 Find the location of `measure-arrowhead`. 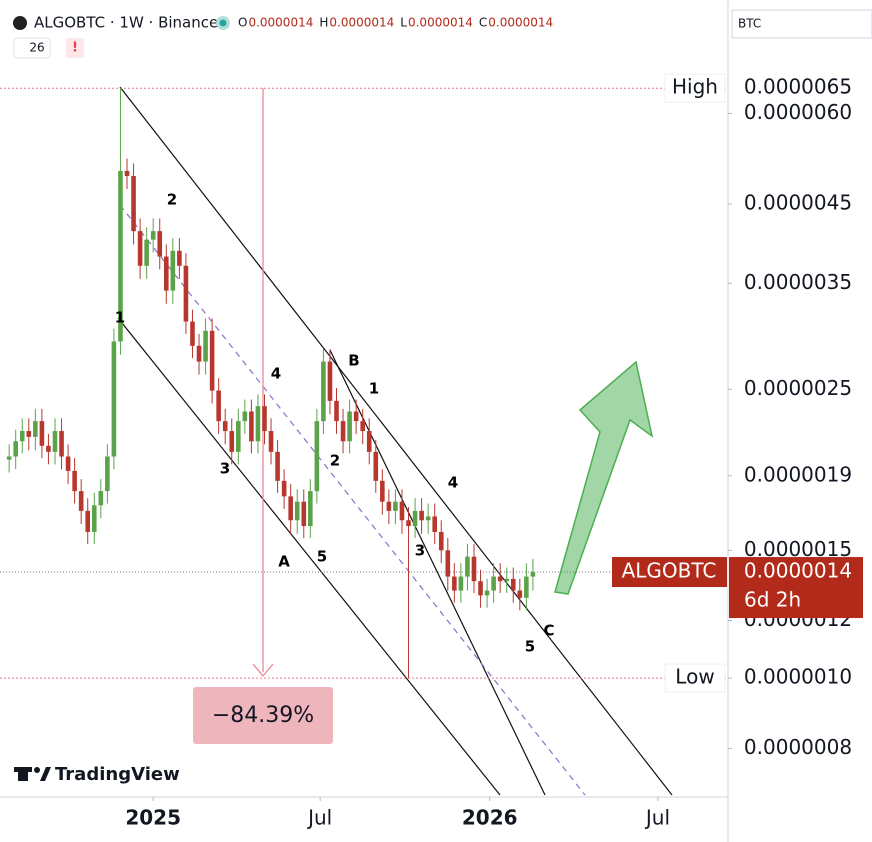

measure-arrowhead is located at coordinates (263, 670).